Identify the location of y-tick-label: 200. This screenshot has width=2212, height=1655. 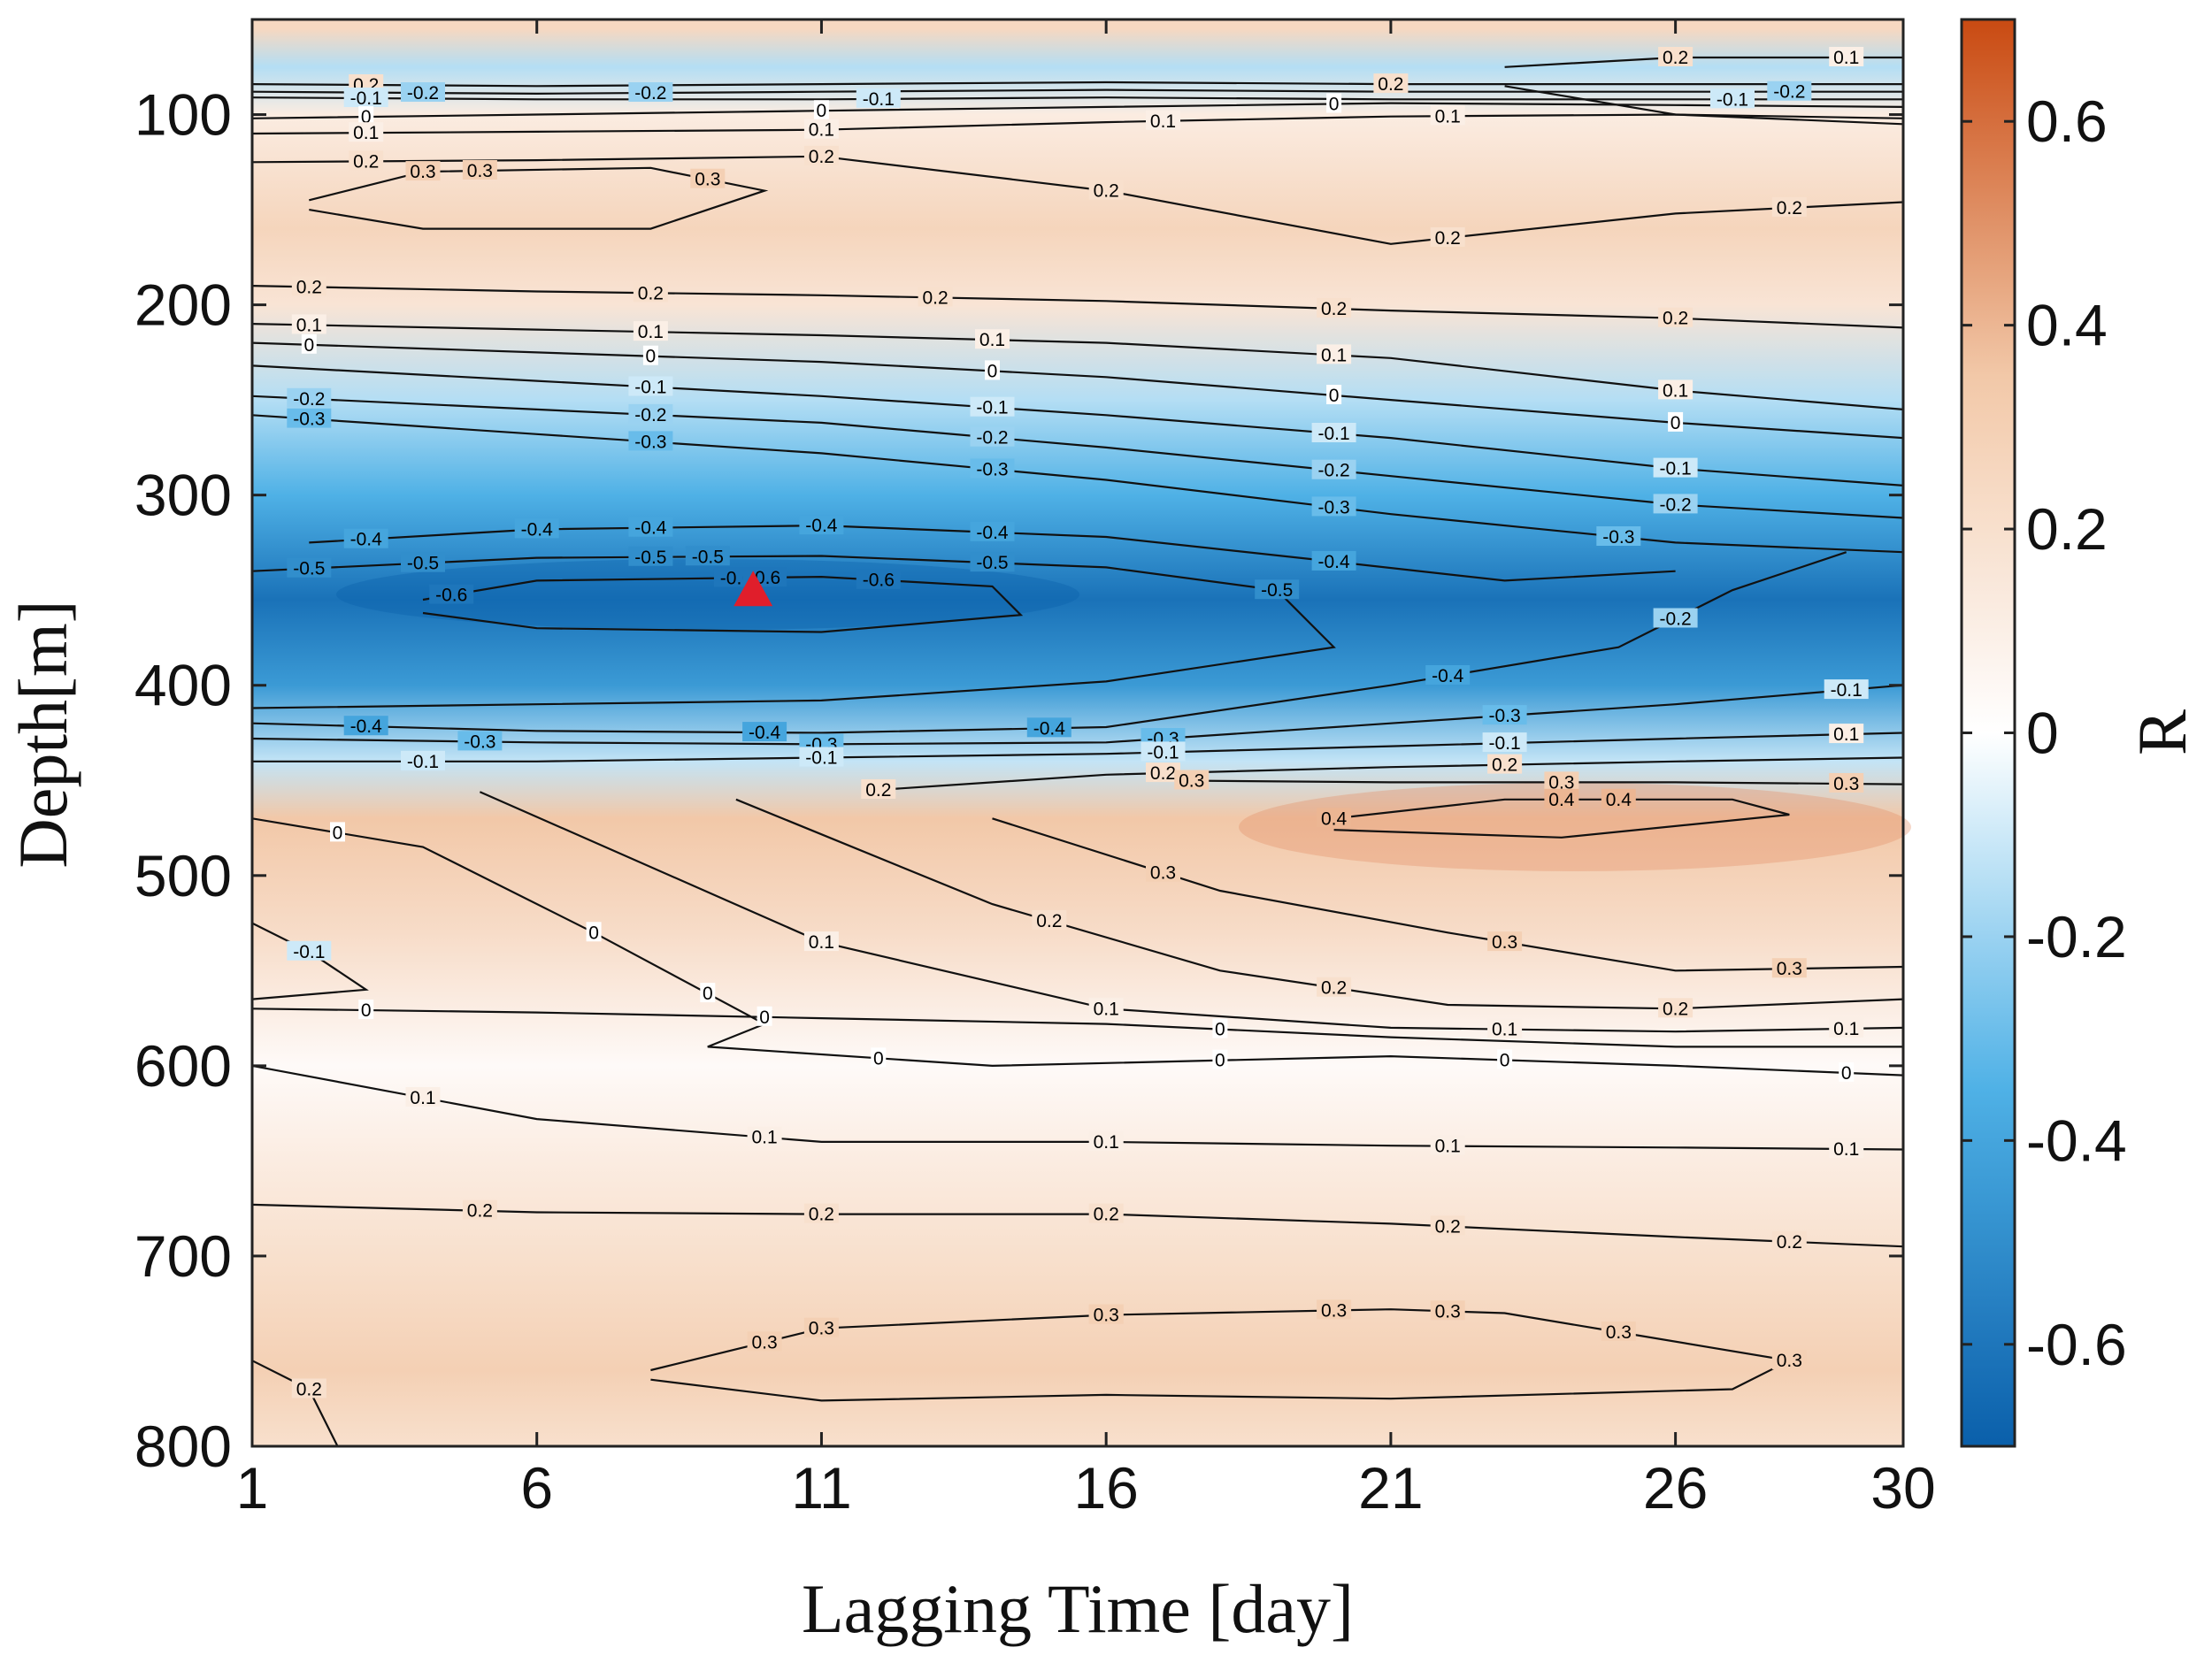
(183, 305).